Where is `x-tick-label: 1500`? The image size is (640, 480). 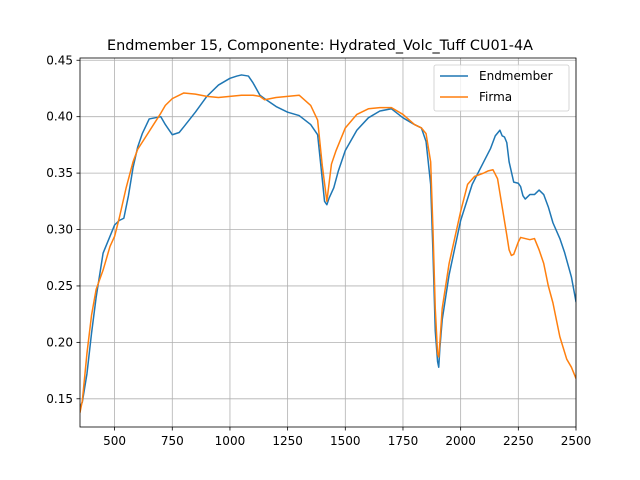 x-tick-label: 1500 is located at coordinates (345, 441).